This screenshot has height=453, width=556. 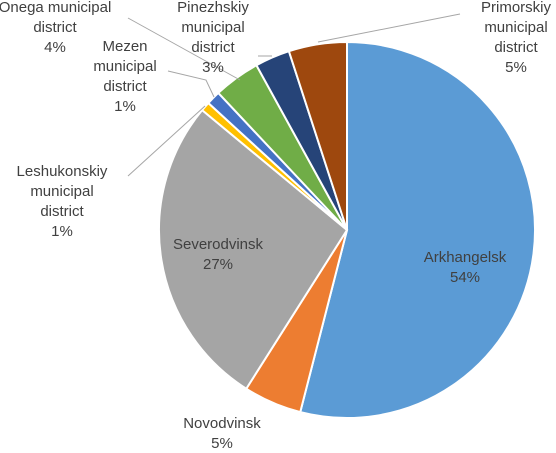 I want to click on slice-label: Primorskiy municipal district 5%, so click(x=516, y=38).